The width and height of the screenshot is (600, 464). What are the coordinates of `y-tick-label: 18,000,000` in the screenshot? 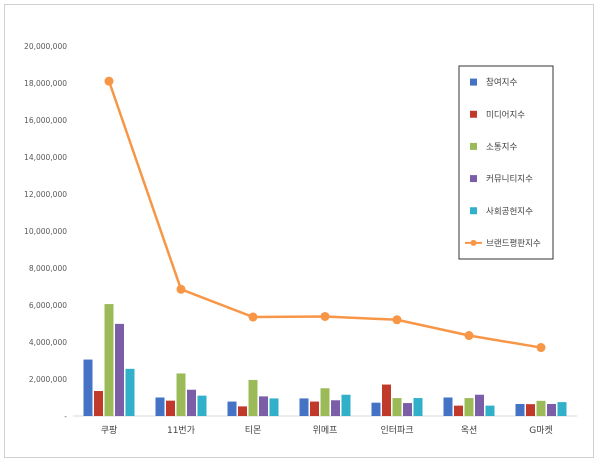 It's located at (45, 83).